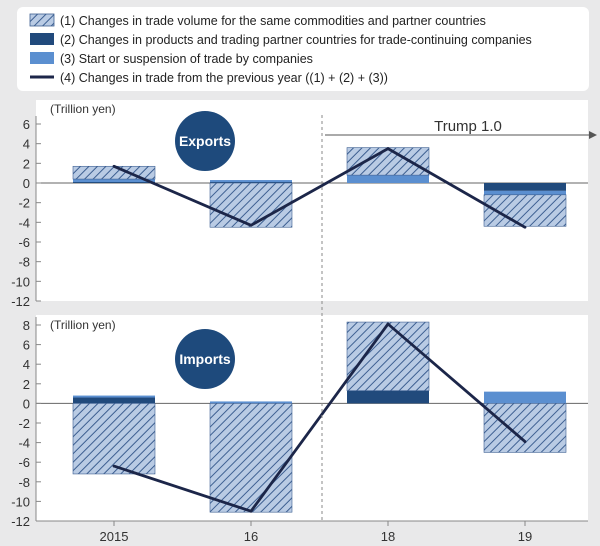 The width and height of the screenshot is (600, 546). Describe the element at coordinates (593, 135) in the screenshot. I see `trump-arrow-head` at that location.